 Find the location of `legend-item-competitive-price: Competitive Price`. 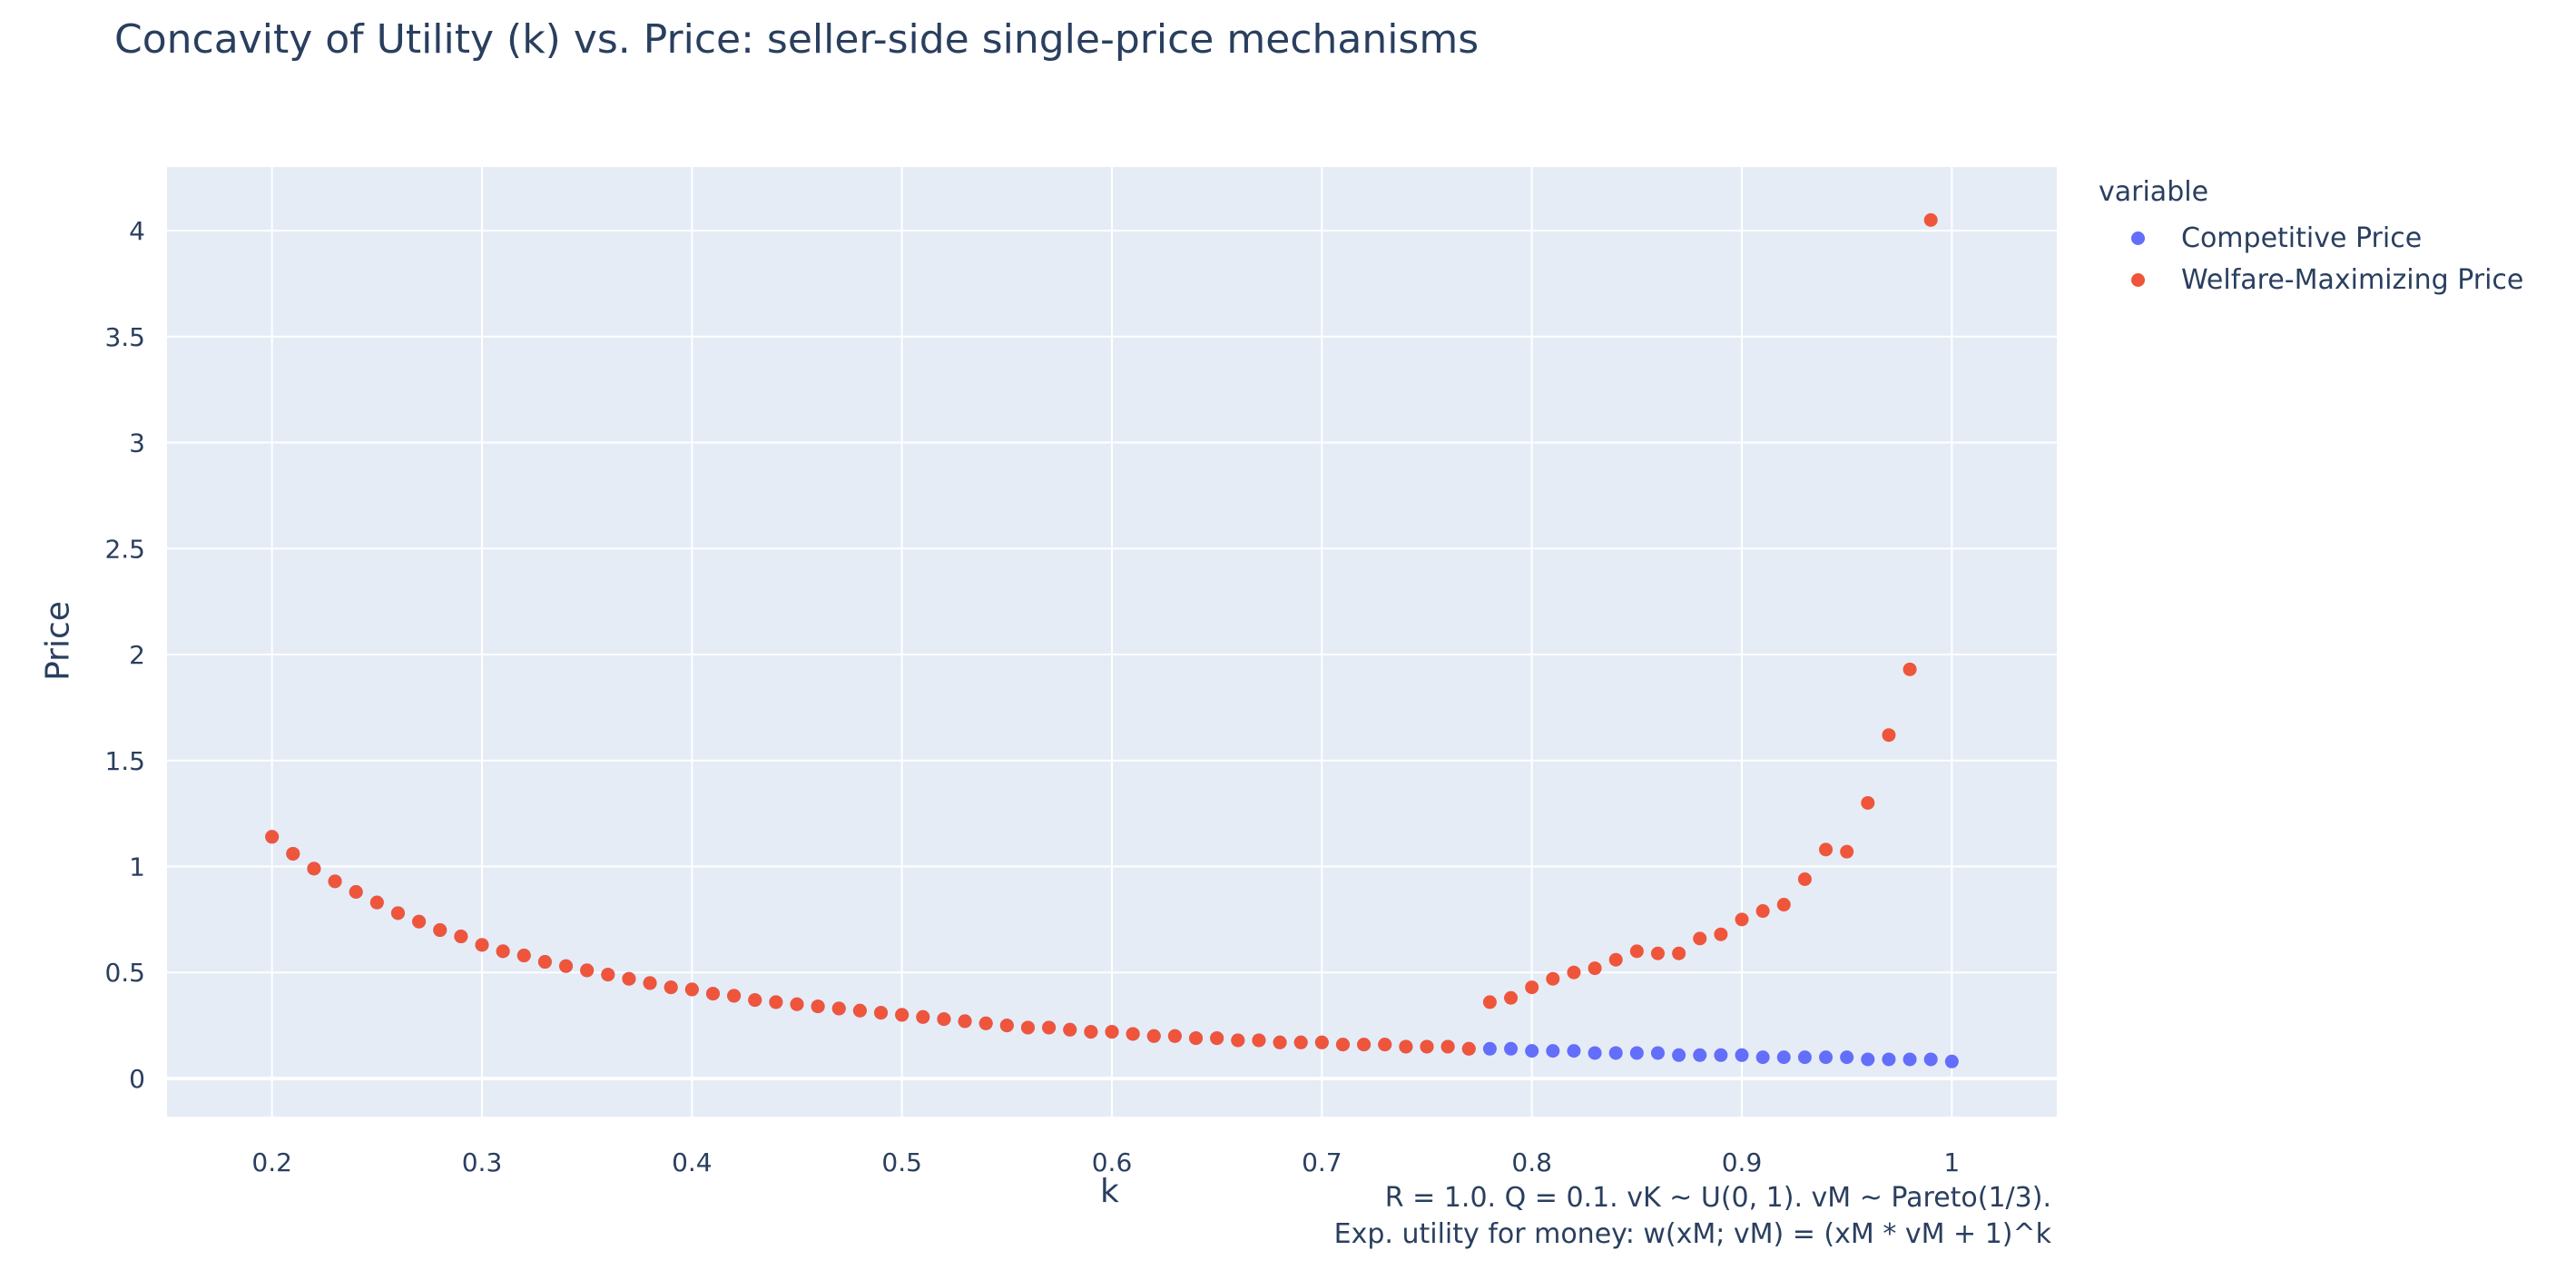

legend-item-competitive-price: Competitive Price is located at coordinates (2311, 238).